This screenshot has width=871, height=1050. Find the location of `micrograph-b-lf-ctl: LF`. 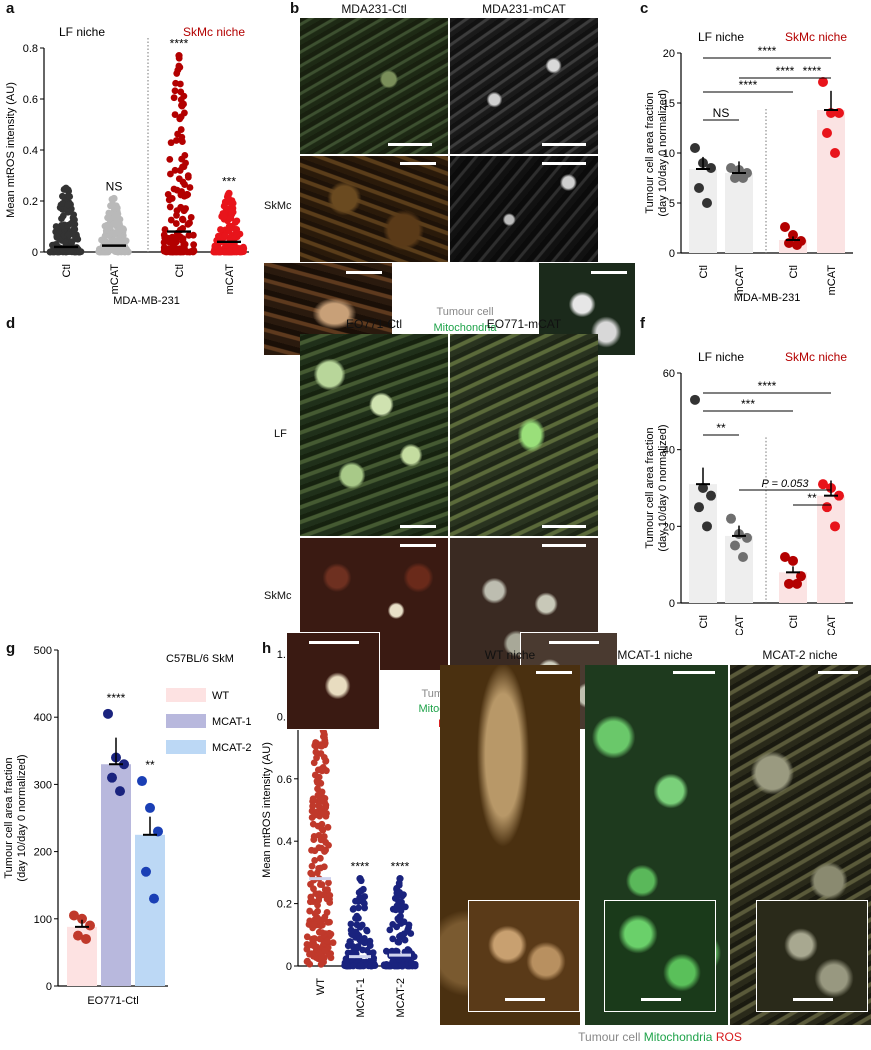

micrograph-b-lf-ctl: LF is located at coordinates (374, 86).